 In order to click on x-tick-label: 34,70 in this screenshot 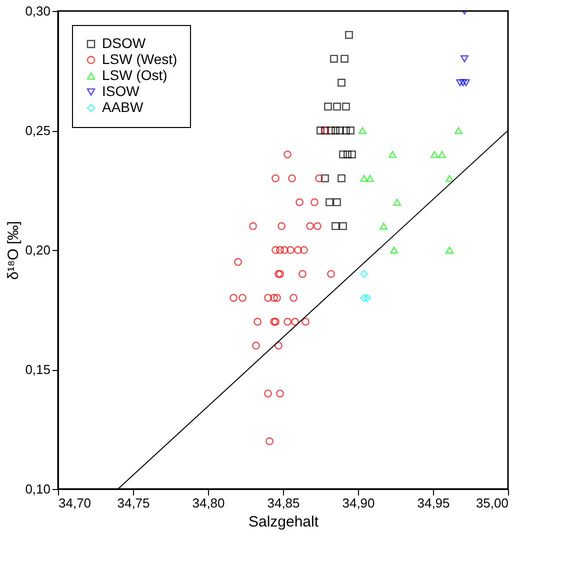, I will do `click(75, 503)`.